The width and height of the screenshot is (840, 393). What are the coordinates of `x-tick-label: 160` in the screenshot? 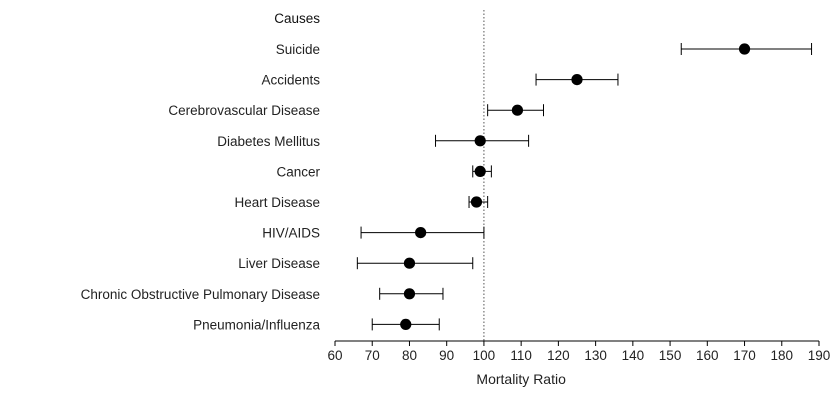 It's located at (707, 355).